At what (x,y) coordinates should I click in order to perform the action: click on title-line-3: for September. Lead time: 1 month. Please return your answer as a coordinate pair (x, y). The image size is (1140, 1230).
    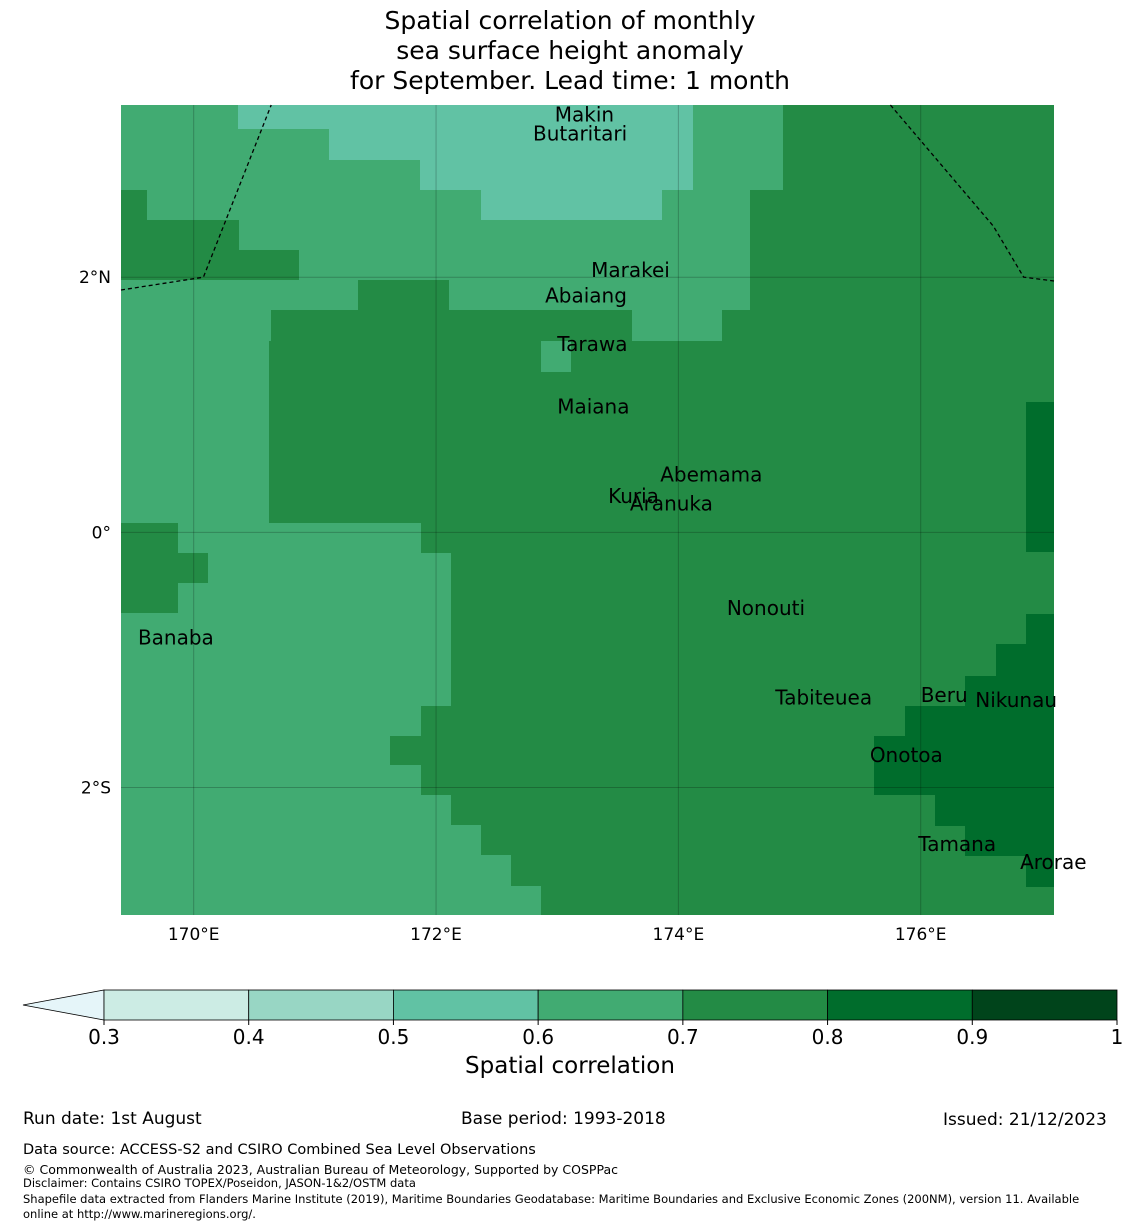
    Looking at the image, I should click on (570, 80).